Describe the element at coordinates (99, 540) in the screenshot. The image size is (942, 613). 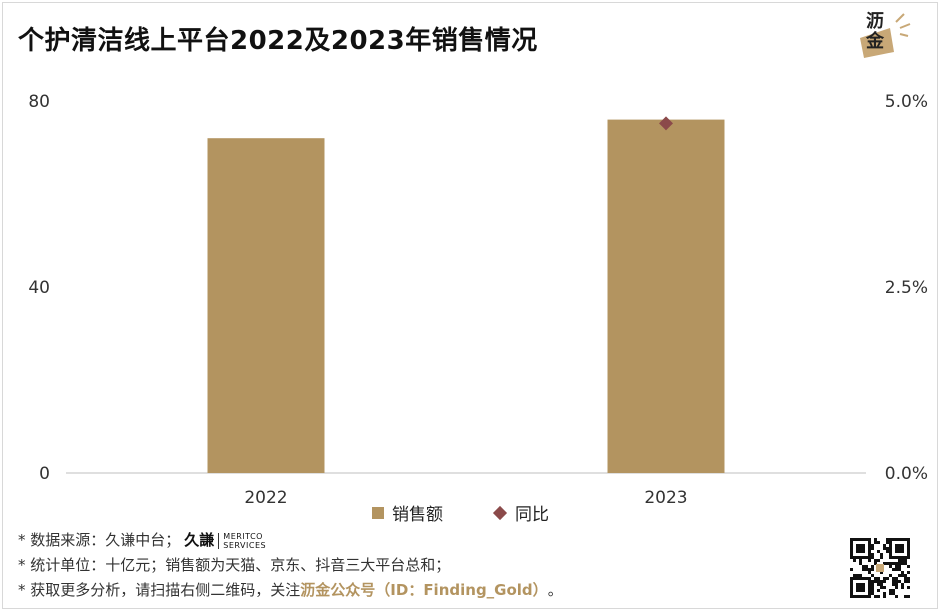
I see `note-source-text: * 数据来源：久谦中台；` at that location.